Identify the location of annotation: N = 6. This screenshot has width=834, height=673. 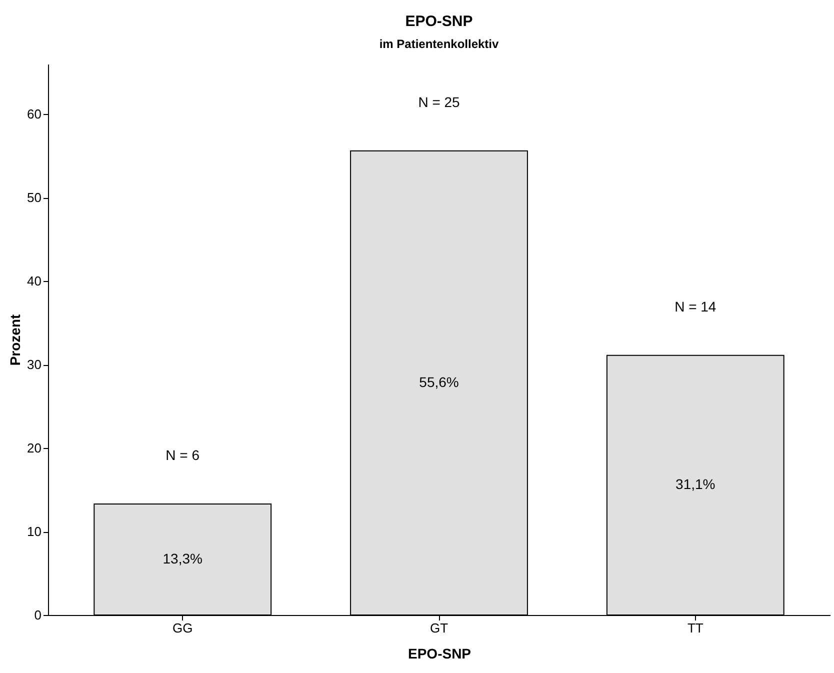
(183, 454).